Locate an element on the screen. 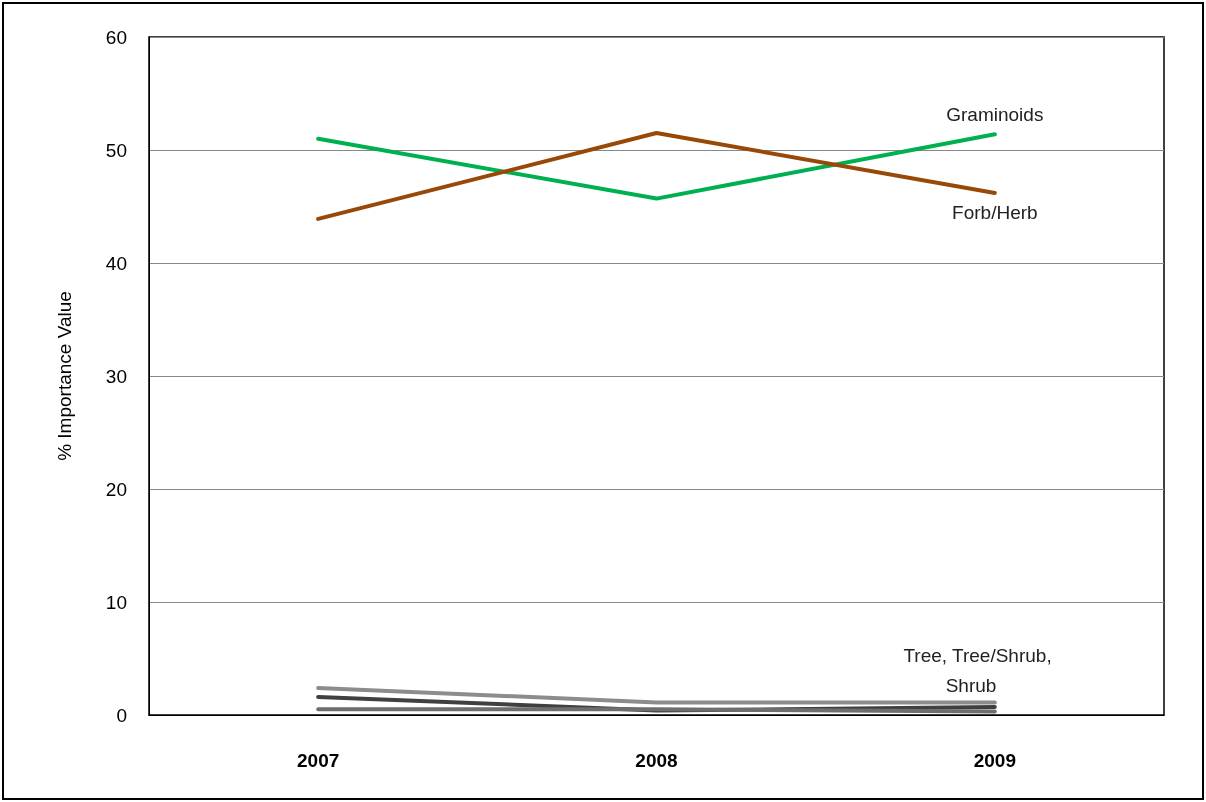 This screenshot has width=1206, height=802. y-tick-label: 40 is located at coordinates (116, 263).